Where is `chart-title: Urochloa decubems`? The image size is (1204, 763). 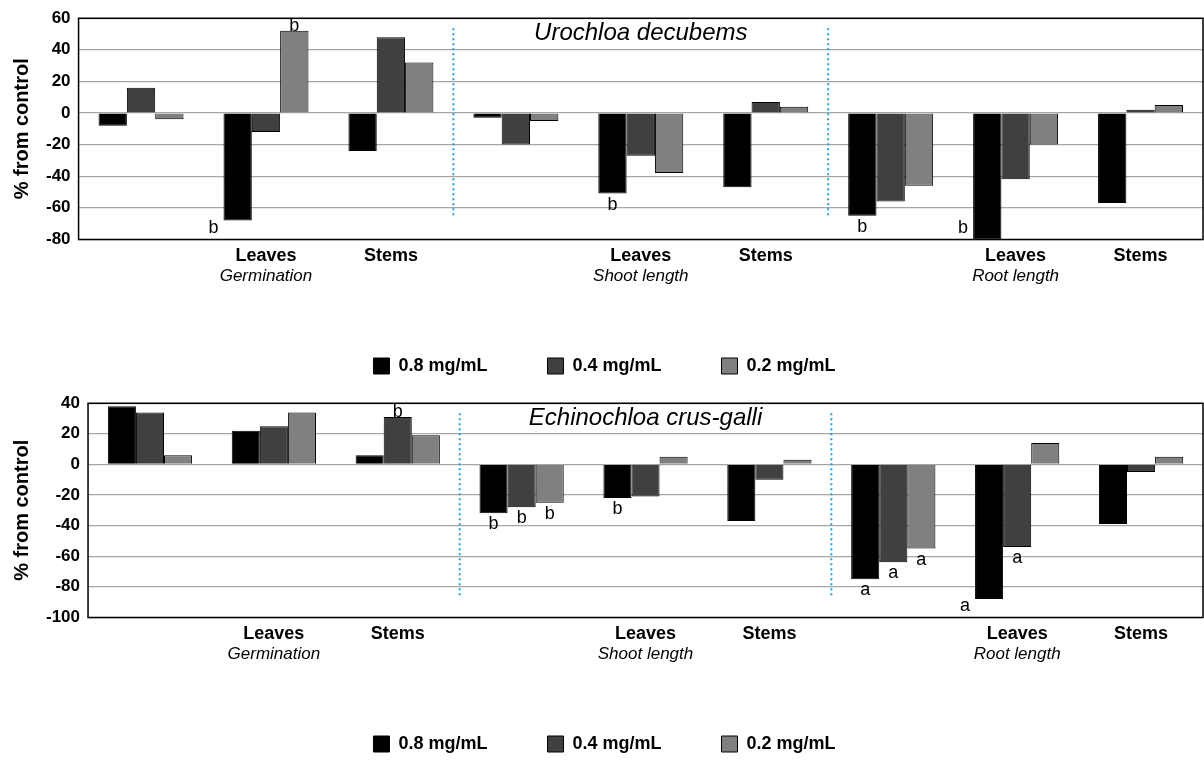 chart-title: Urochloa decubems is located at coordinates (641, 31).